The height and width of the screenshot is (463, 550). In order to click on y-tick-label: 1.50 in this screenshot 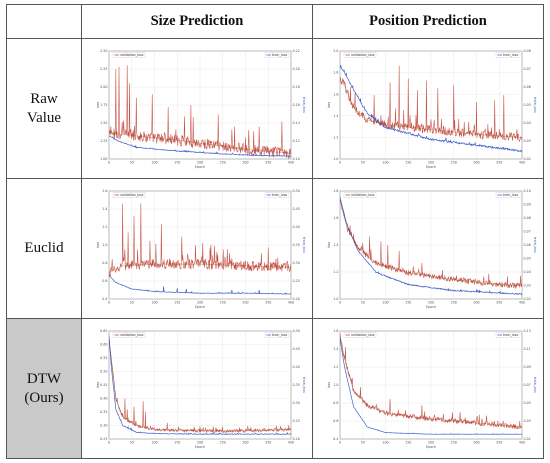, I will do `click(103, 123)`.